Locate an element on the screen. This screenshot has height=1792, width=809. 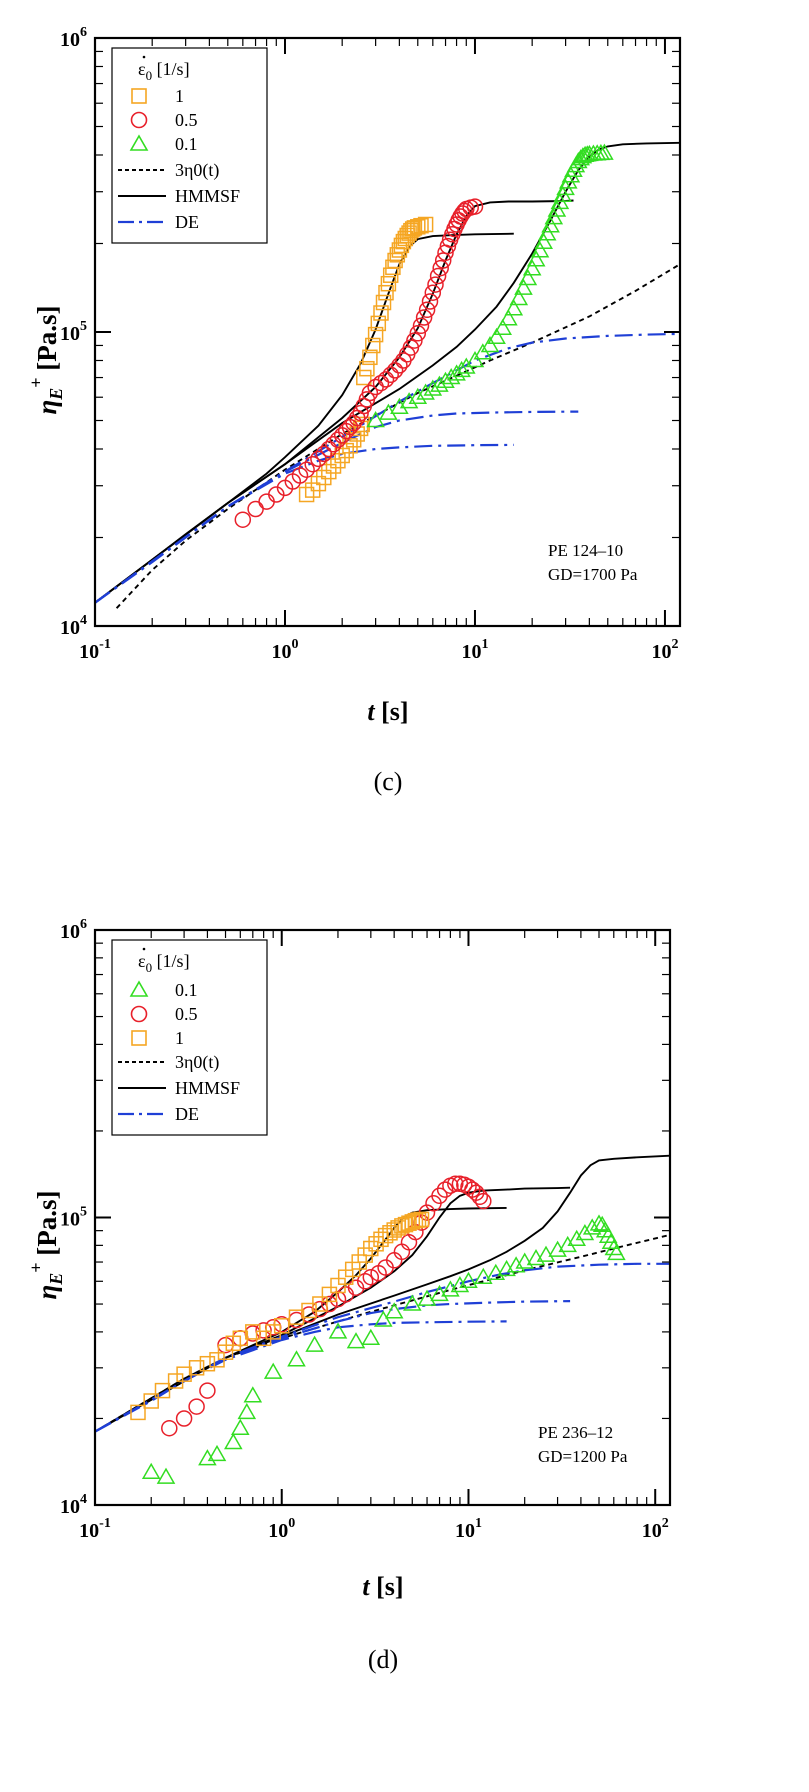
legend-box-d is located at coordinates (189, 1037).